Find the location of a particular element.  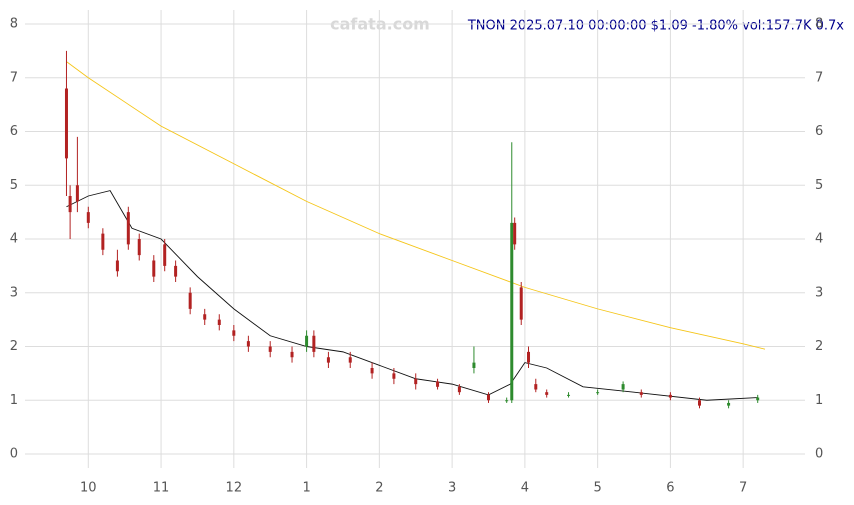

x-tick-label: 2 is located at coordinates (379, 488).